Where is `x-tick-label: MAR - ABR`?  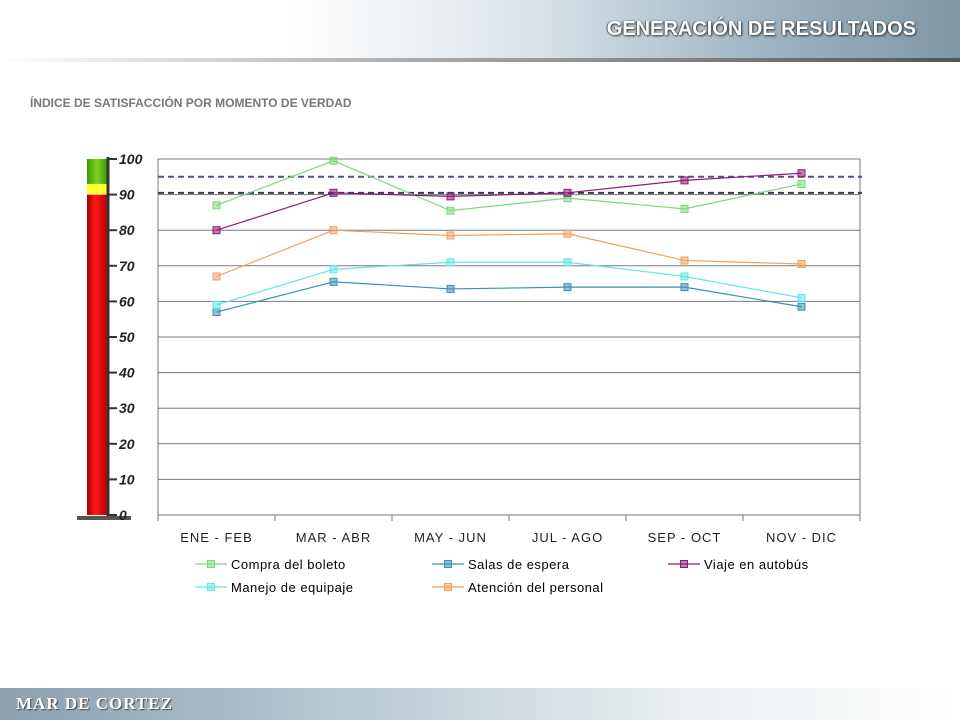 x-tick-label: MAR - ABR is located at coordinates (333, 537).